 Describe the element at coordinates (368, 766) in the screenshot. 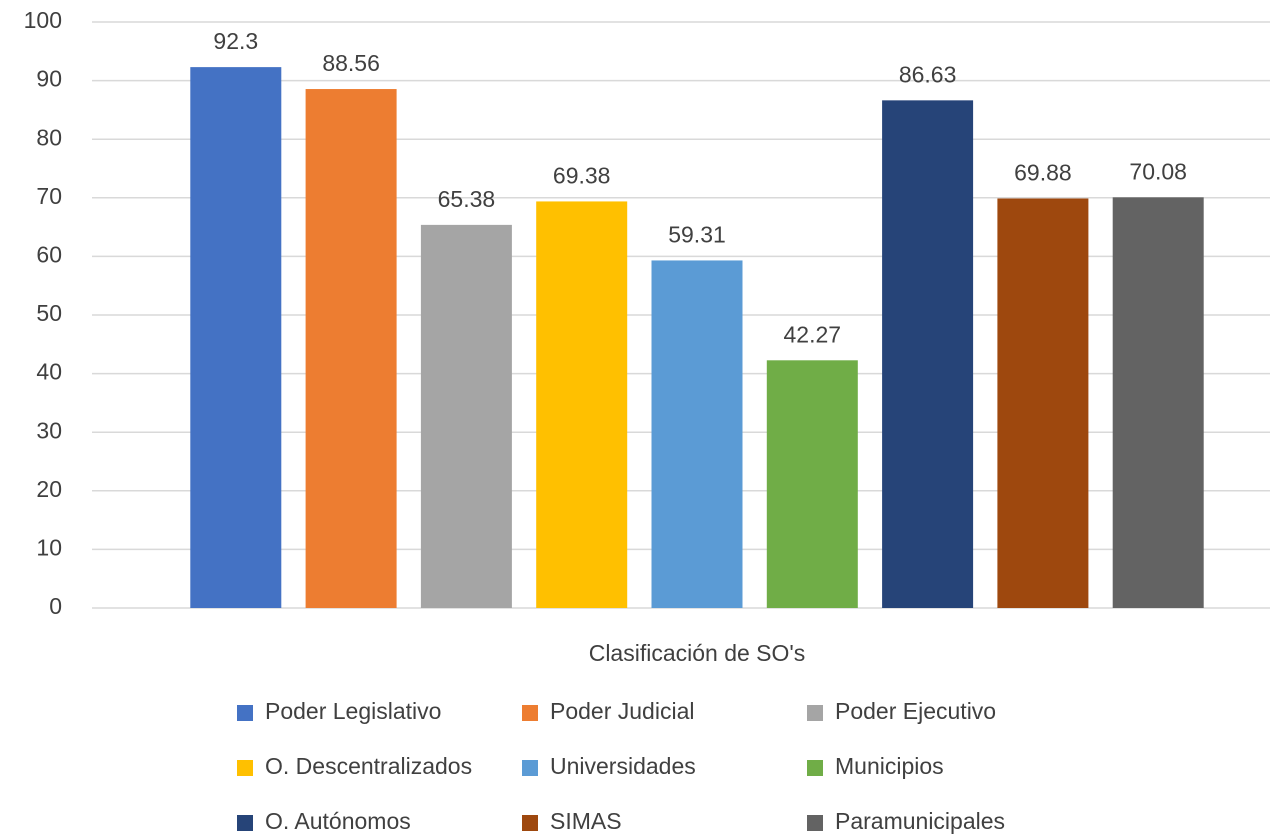

I see `legend-label: O. Descentralizados` at that location.